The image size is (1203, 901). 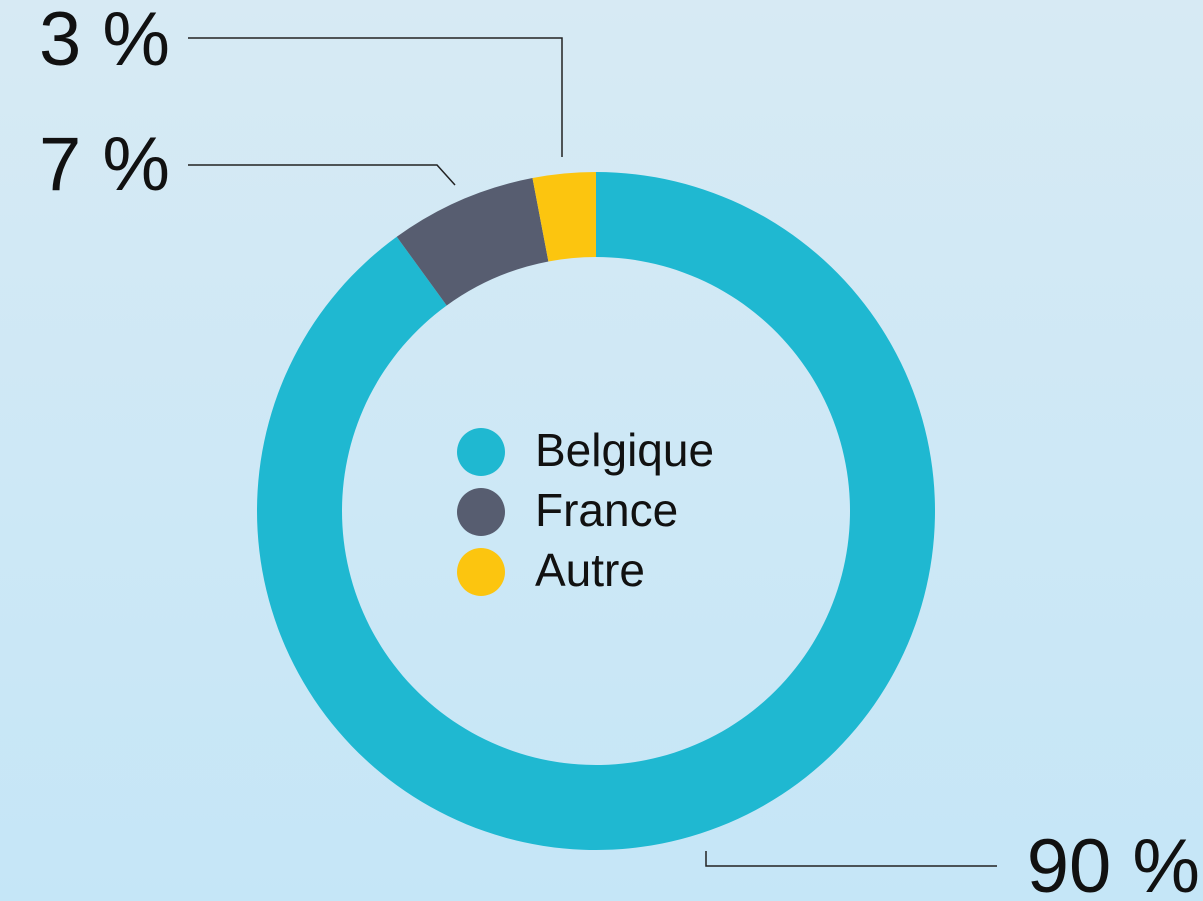 What do you see at coordinates (624, 450) in the screenshot?
I see `legend-label: Belgique` at bounding box center [624, 450].